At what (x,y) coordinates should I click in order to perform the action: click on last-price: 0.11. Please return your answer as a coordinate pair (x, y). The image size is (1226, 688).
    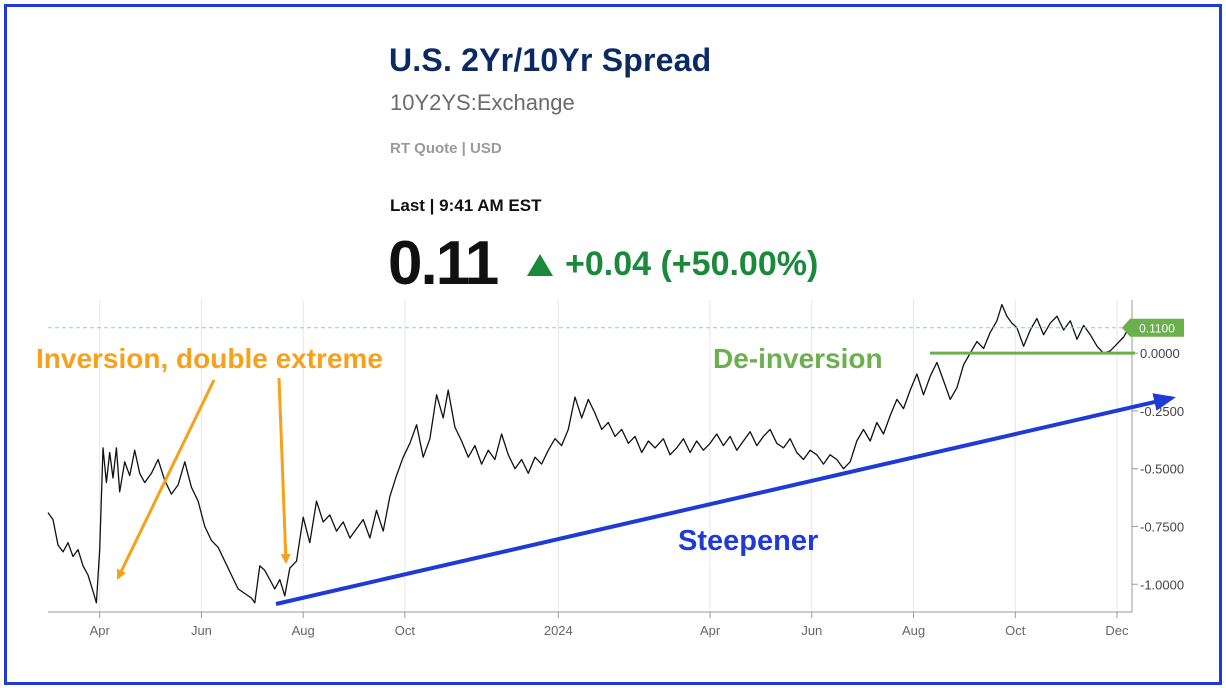
    Looking at the image, I should click on (443, 263).